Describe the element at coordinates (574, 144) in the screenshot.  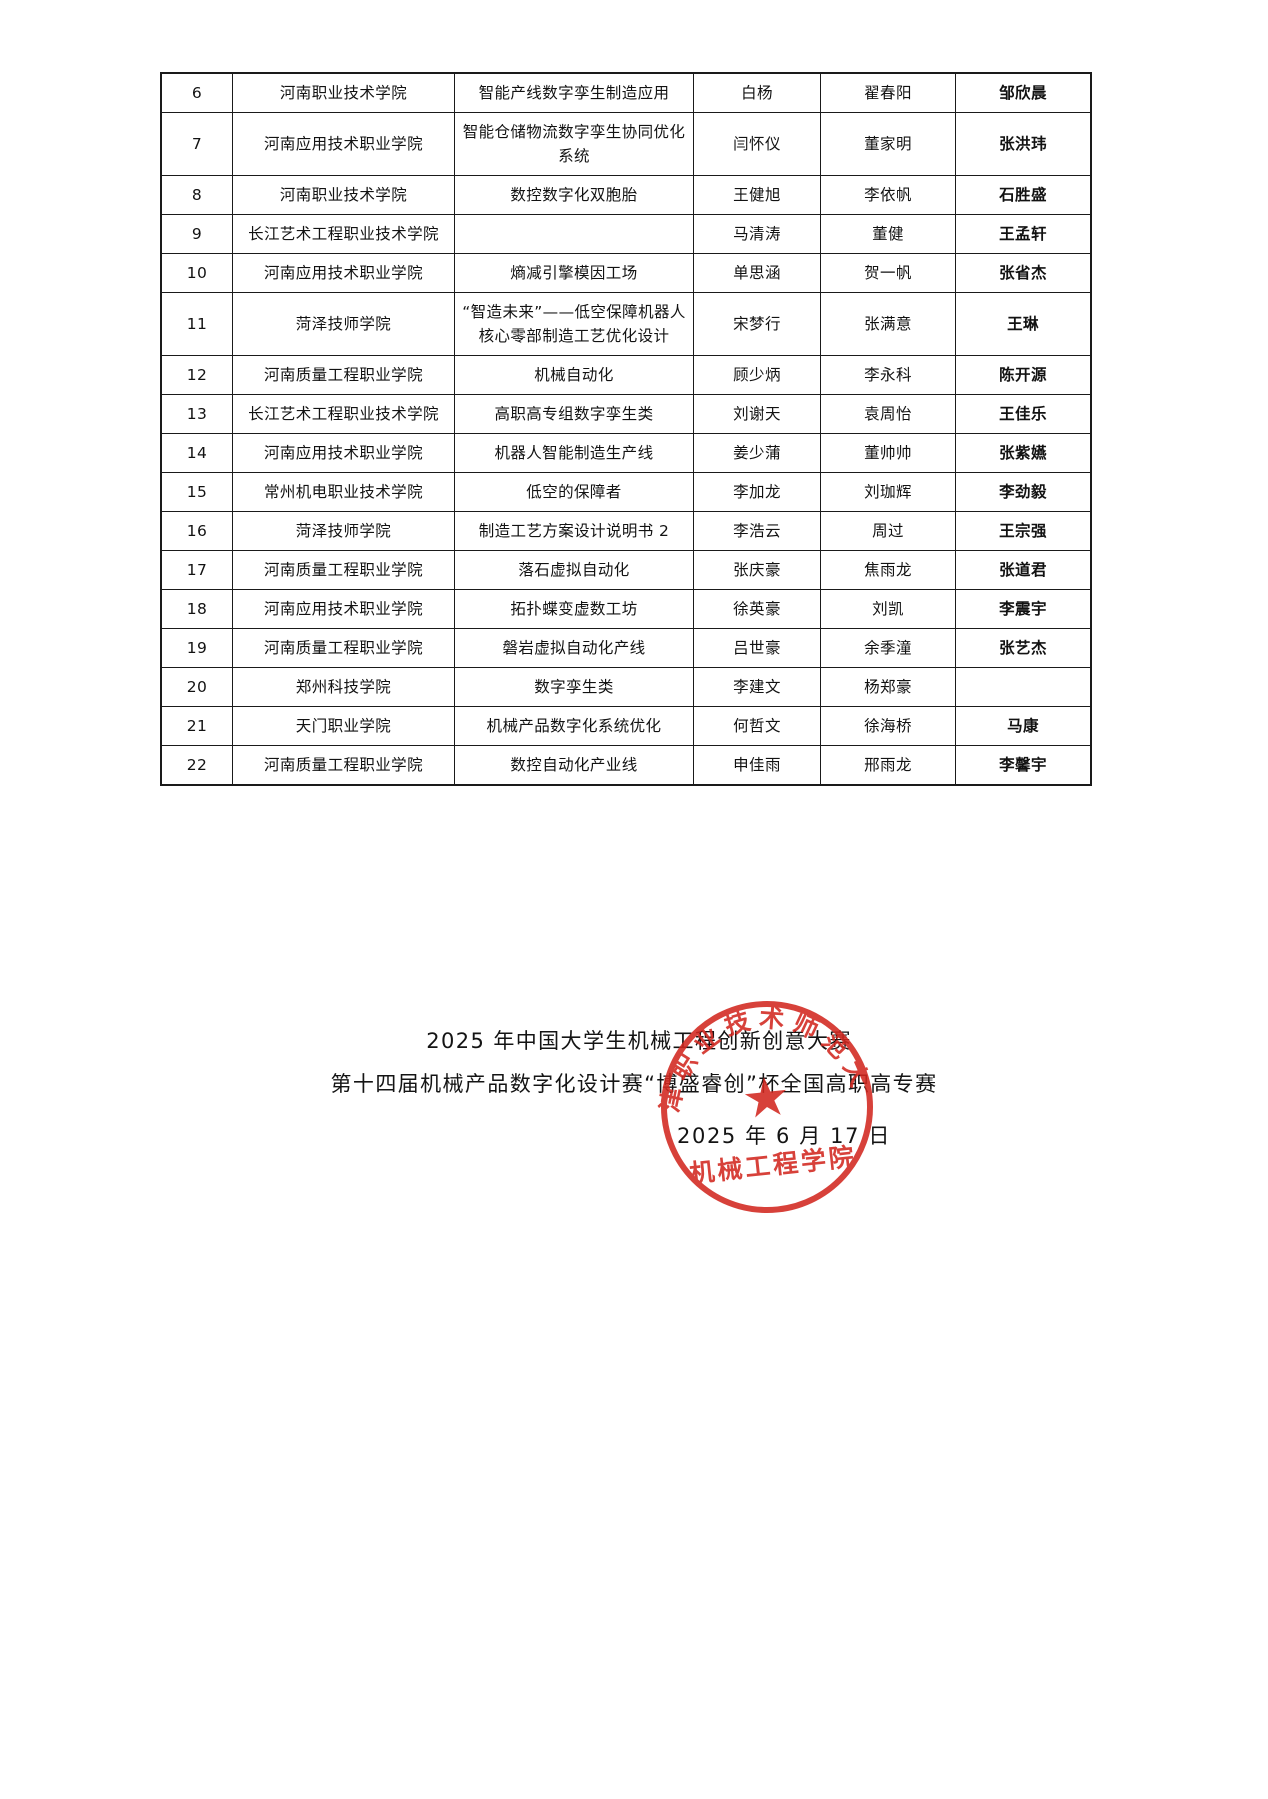
I see `table-cell-work: 智能仓储物流数字孪生协同优化系统` at that location.